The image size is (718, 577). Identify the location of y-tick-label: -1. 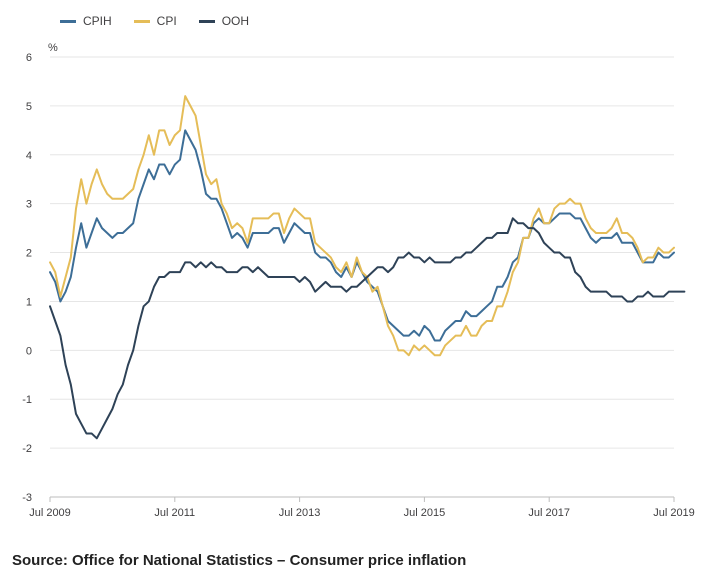
(27, 400).